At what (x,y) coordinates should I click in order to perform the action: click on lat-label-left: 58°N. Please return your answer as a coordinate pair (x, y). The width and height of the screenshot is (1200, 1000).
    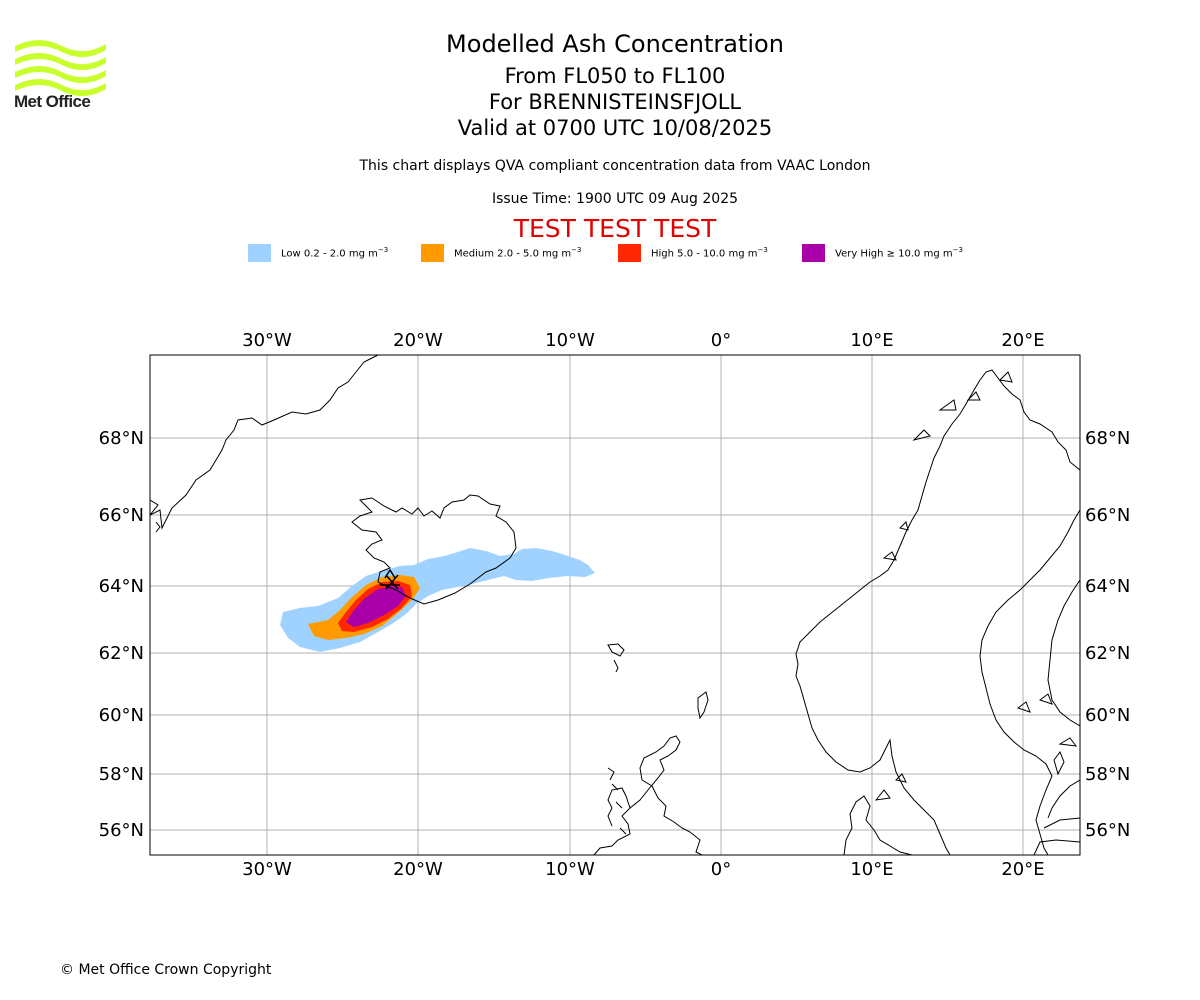
    Looking at the image, I should click on (121, 774).